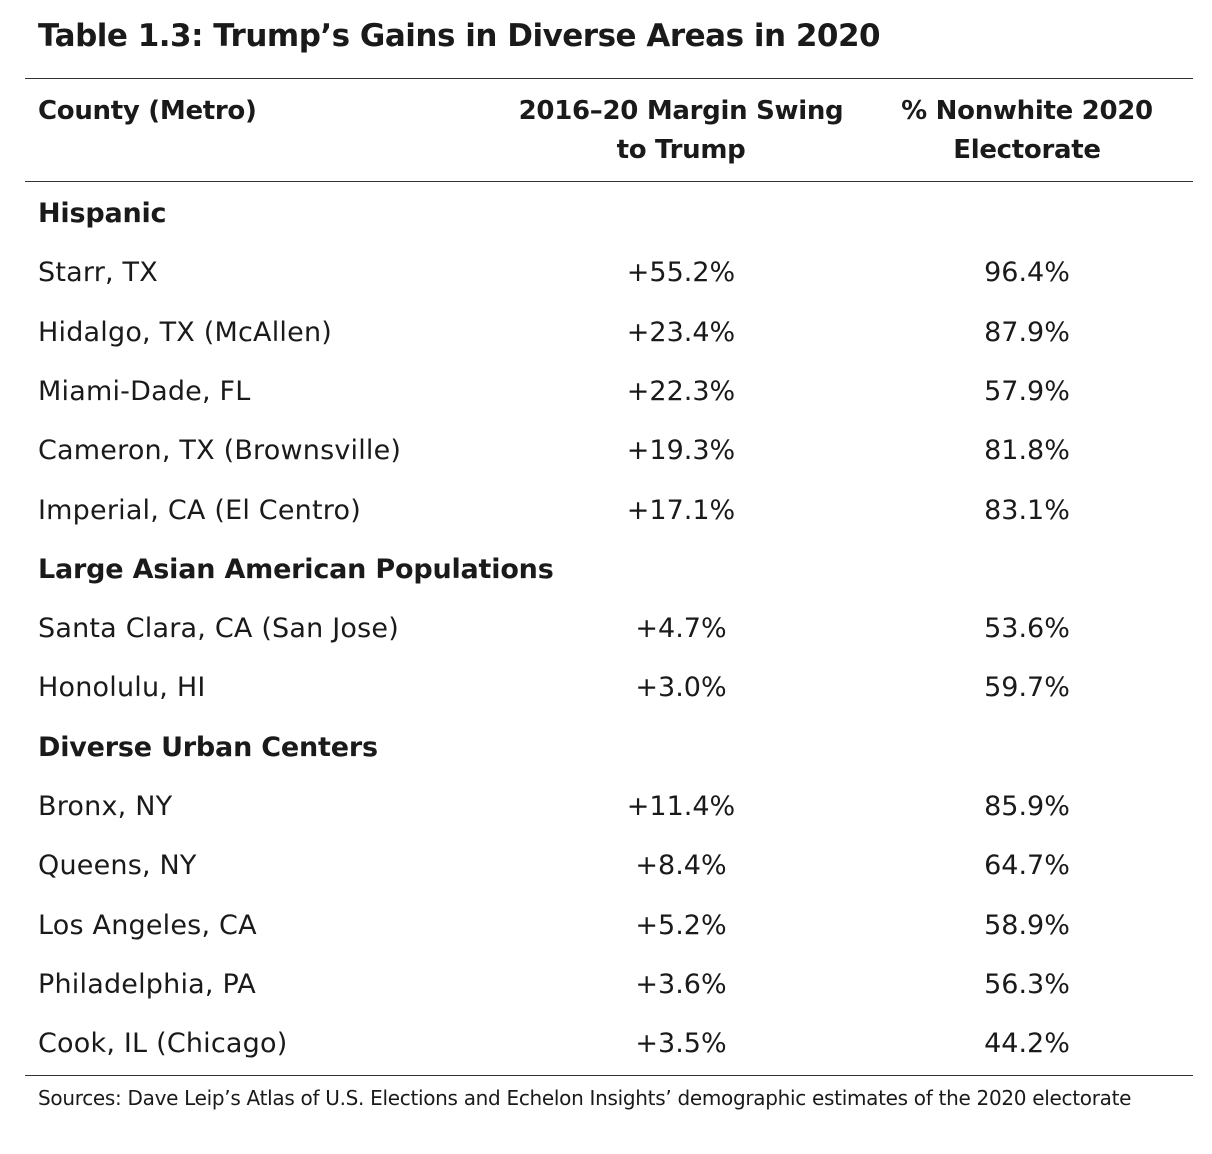  What do you see at coordinates (606, 865) in the screenshot?
I see `table-row: Queens, NY +8.4% 64.7%` at bounding box center [606, 865].